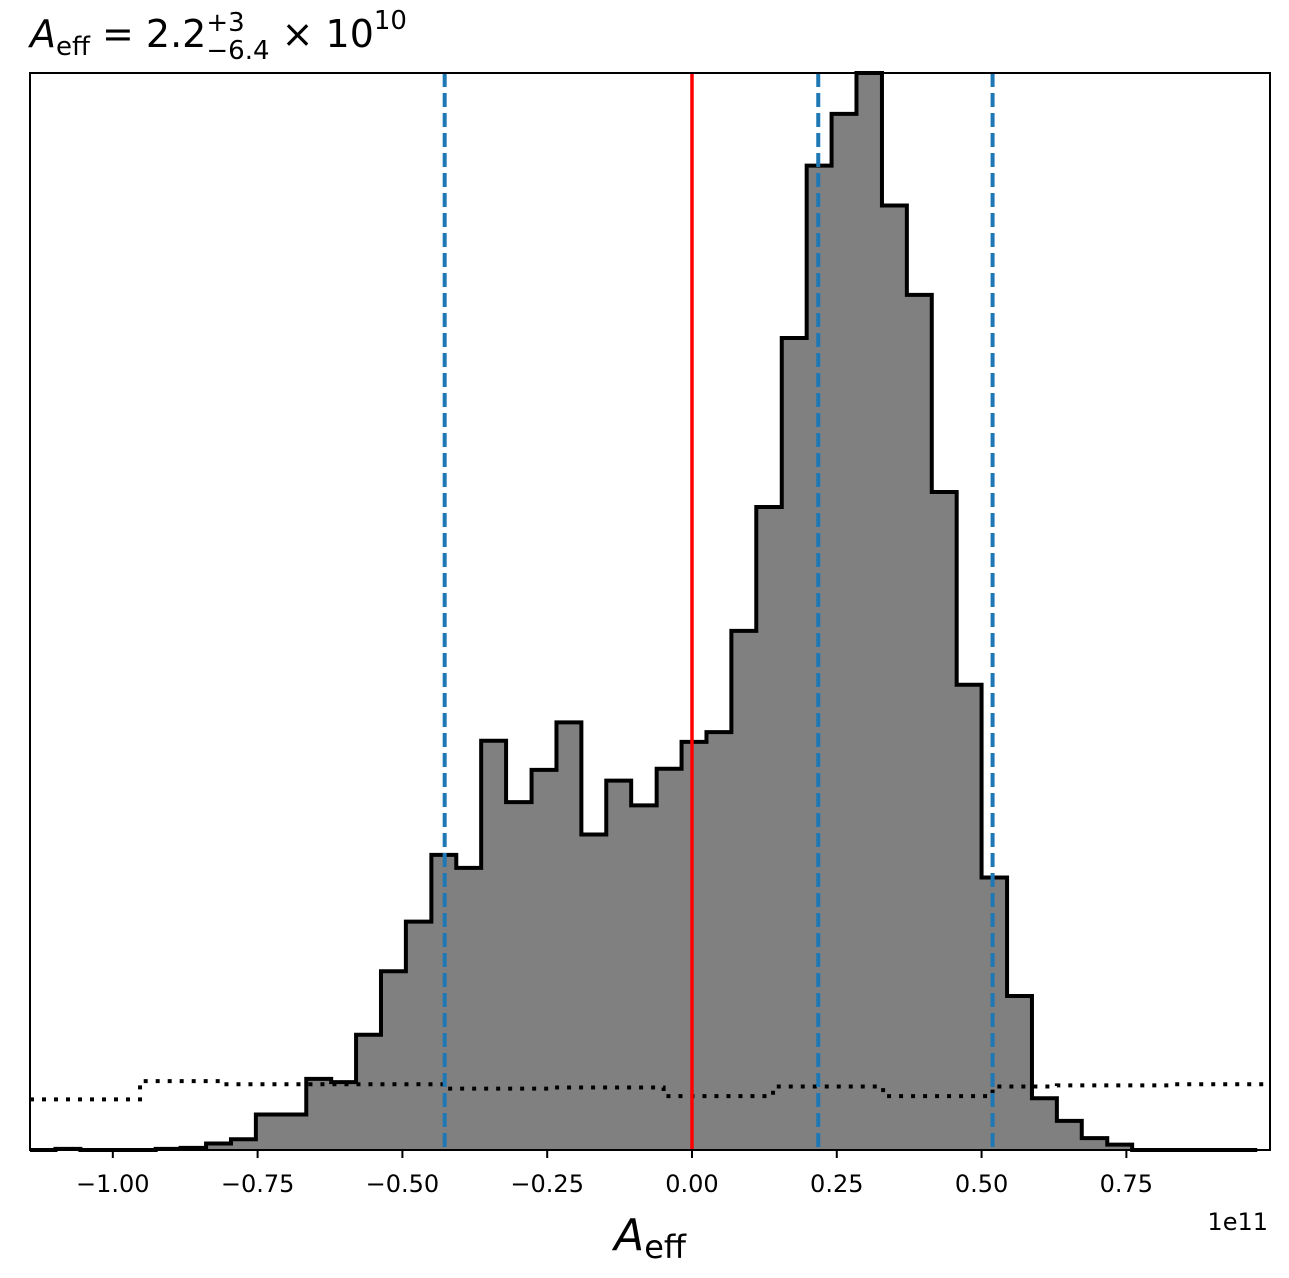 Image resolution: width=1289 pixels, height=1278 pixels. I want to click on x-tick-label: −1.00, so click(113, 1184).